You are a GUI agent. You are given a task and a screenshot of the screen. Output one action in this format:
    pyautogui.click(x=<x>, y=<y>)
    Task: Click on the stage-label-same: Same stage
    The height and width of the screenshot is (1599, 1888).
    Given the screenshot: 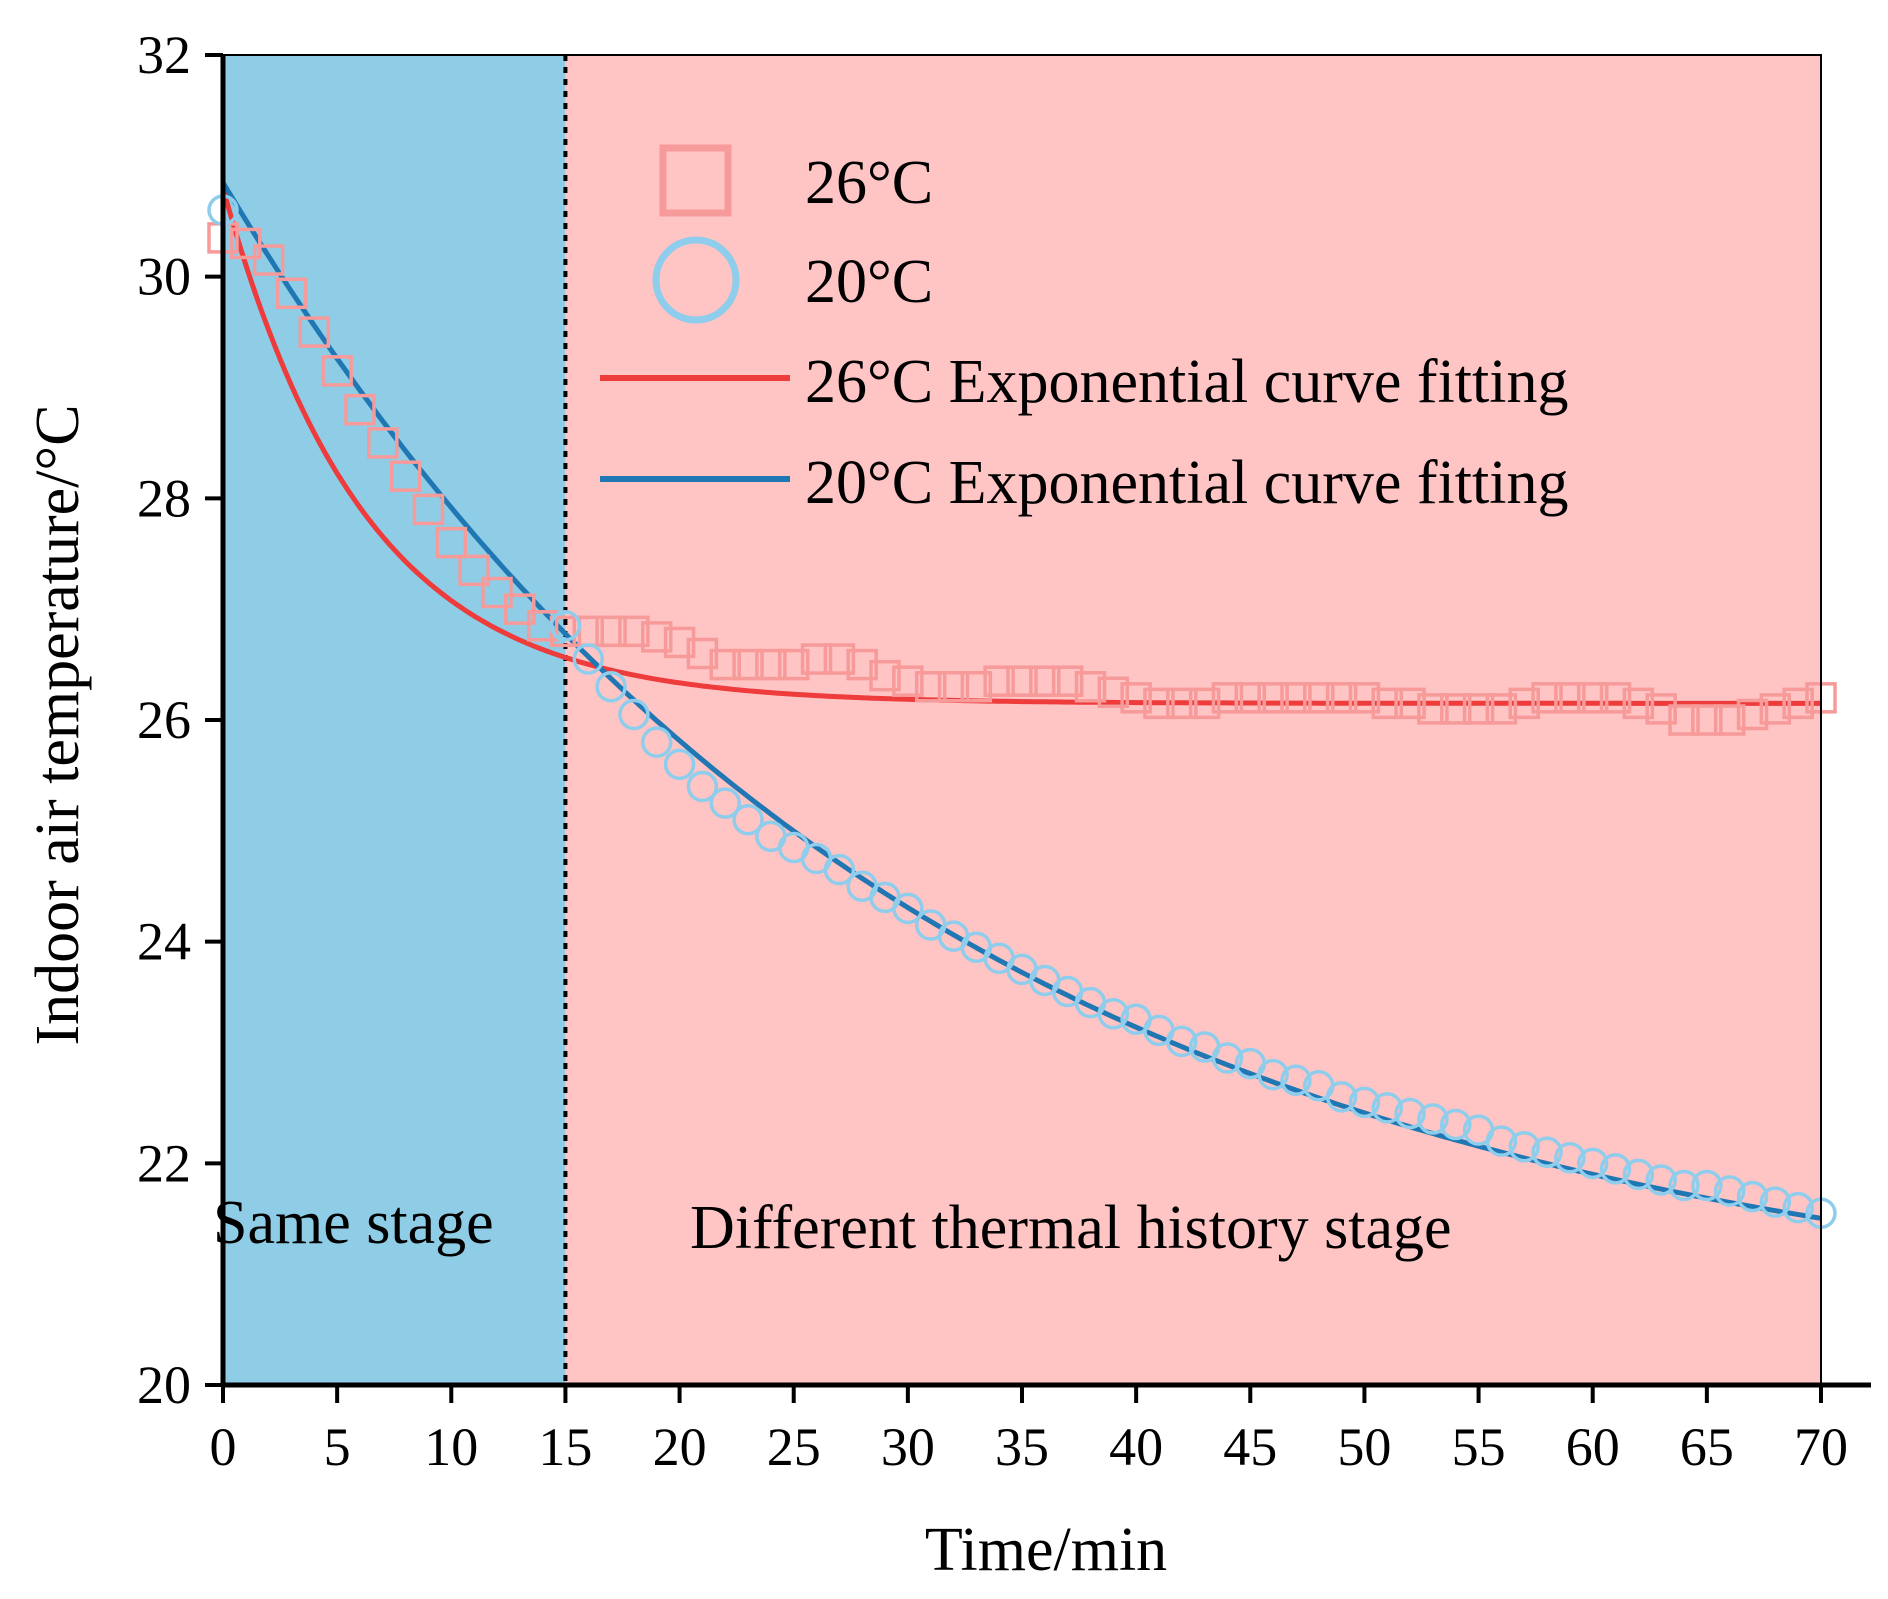 What is the action you would take?
    pyautogui.click(x=353, y=1223)
    